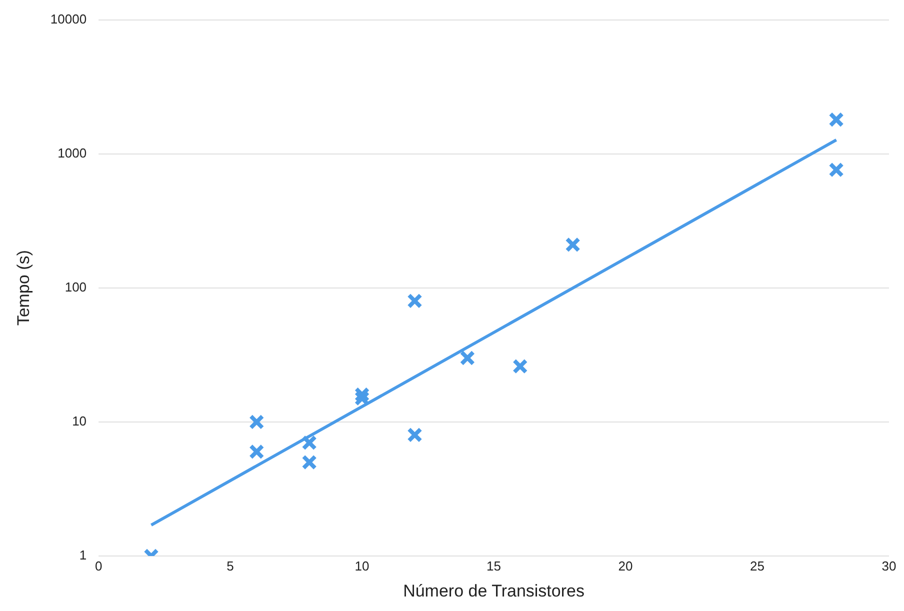 This screenshot has width=904, height=611. I want to click on x-axis-title: Número de Transistores, so click(493, 590).